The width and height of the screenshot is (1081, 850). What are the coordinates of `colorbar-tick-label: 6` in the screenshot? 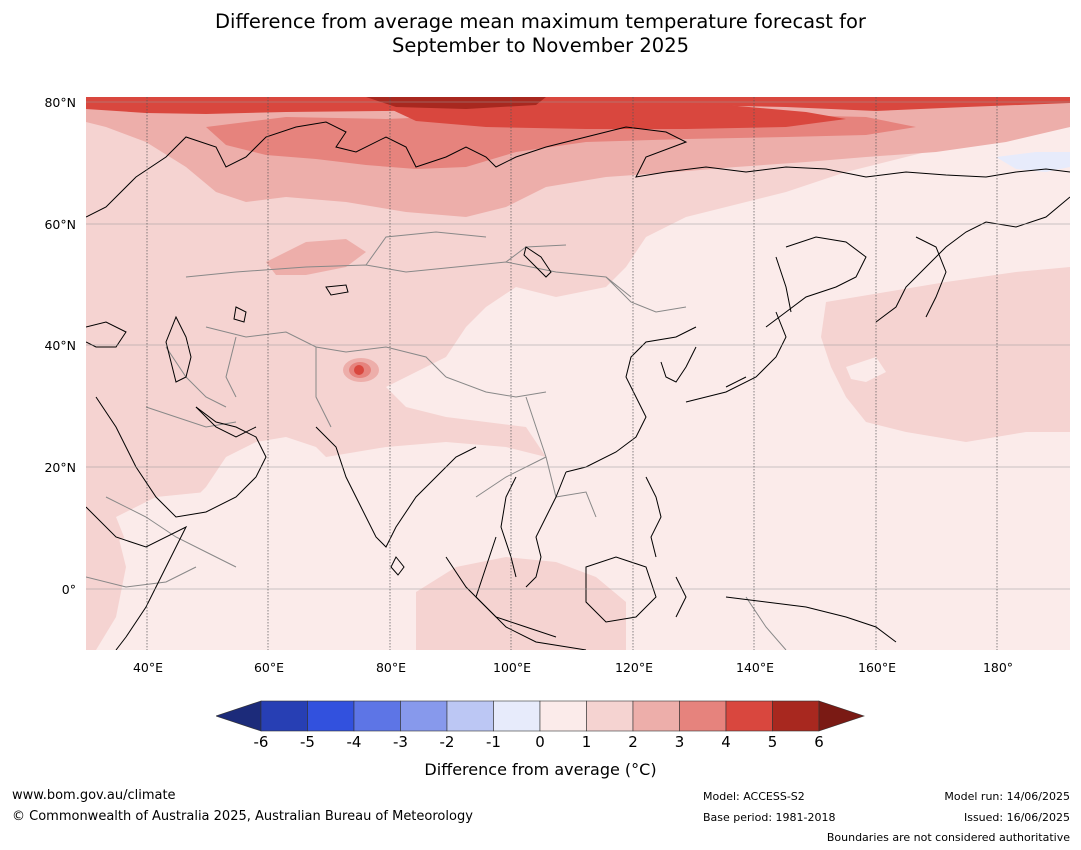 It's located at (819, 742).